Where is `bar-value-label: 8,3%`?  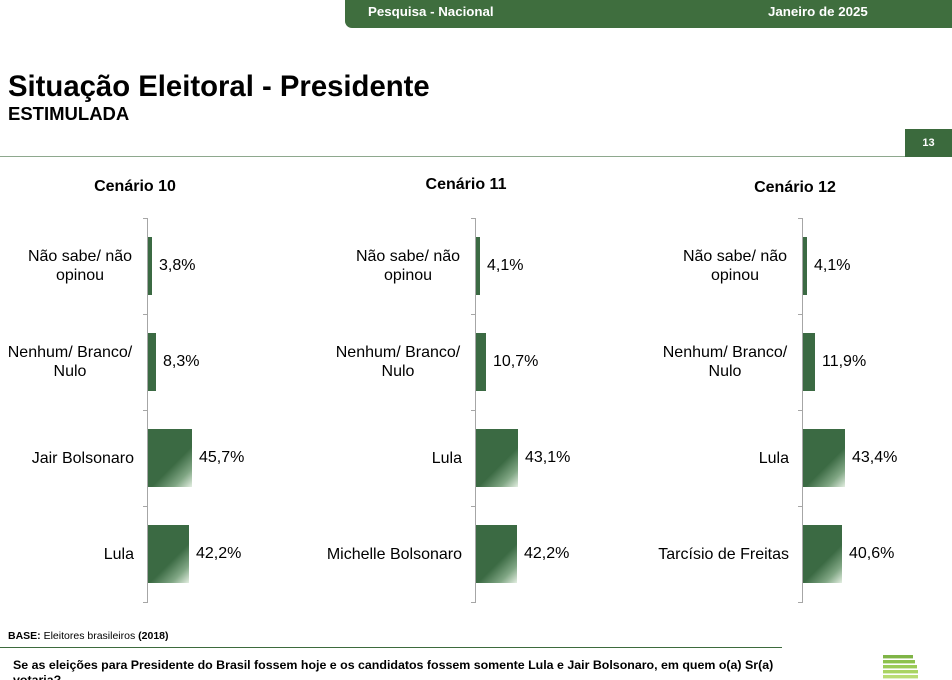 bar-value-label: 8,3% is located at coordinates (181, 361).